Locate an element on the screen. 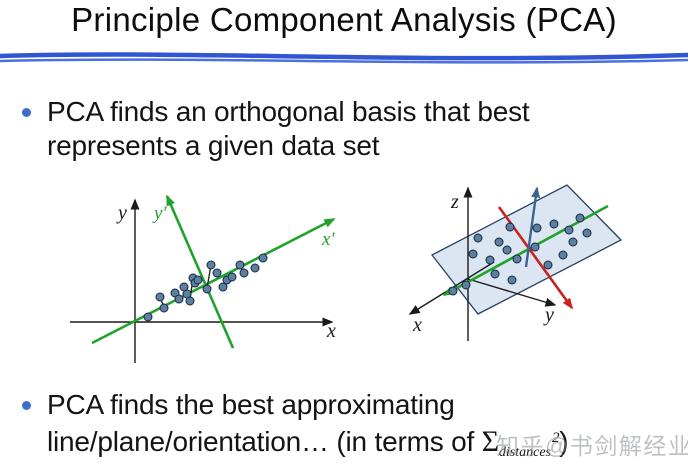 Image resolution: width=688 pixels, height=464 pixels. formula-suffix: ) is located at coordinates (564, 441).